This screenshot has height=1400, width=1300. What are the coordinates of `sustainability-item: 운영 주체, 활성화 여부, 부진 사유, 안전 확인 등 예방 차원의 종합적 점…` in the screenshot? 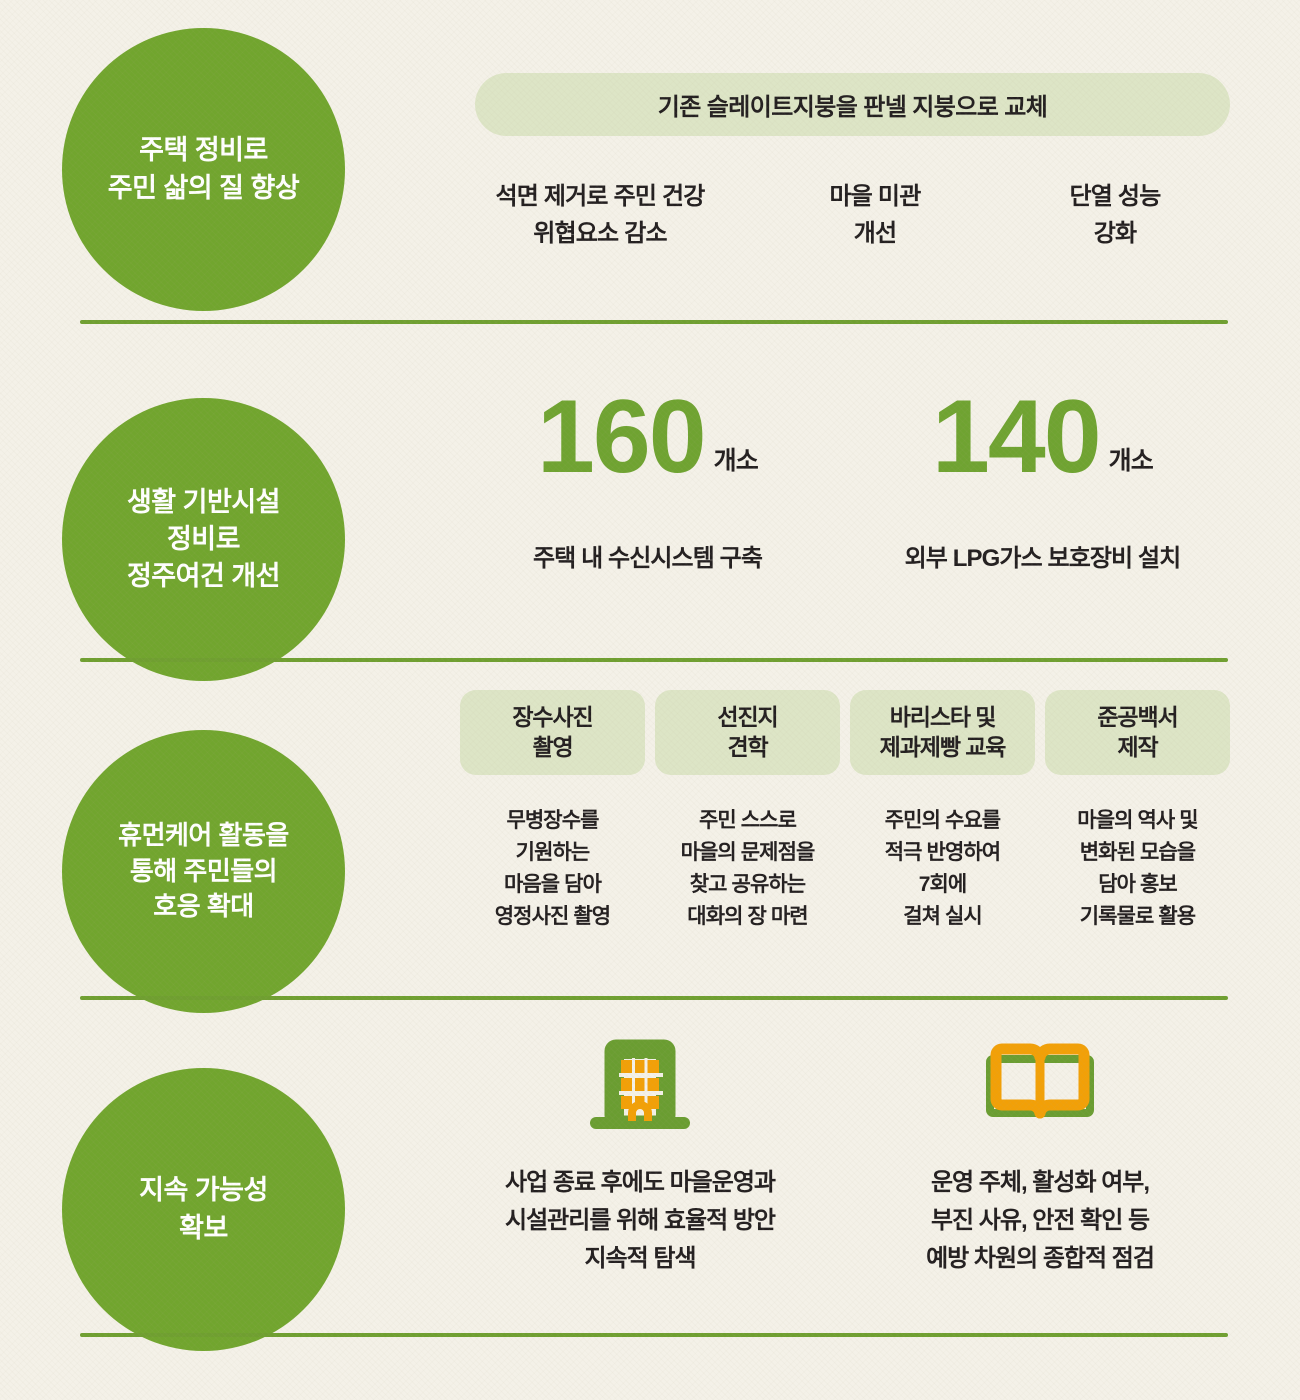 It's located at (1040, 1156).